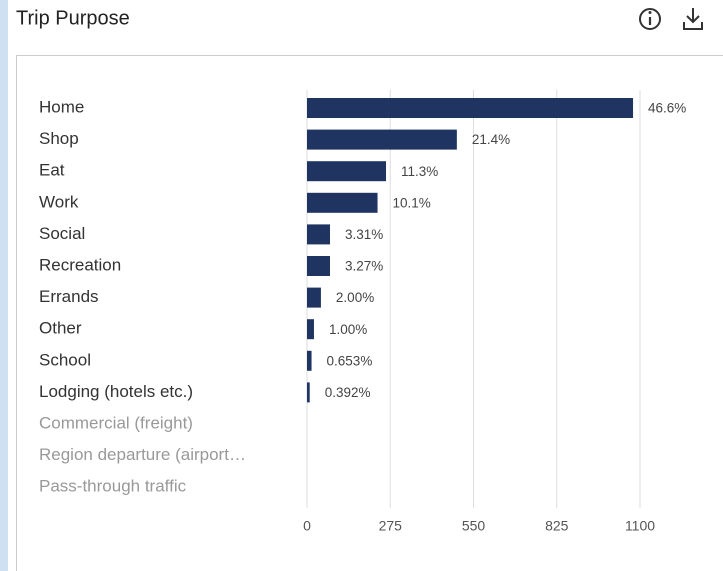 The width and height of the screenshot is (723, 571). I want to click on category-label: Work, so click(59, 201).